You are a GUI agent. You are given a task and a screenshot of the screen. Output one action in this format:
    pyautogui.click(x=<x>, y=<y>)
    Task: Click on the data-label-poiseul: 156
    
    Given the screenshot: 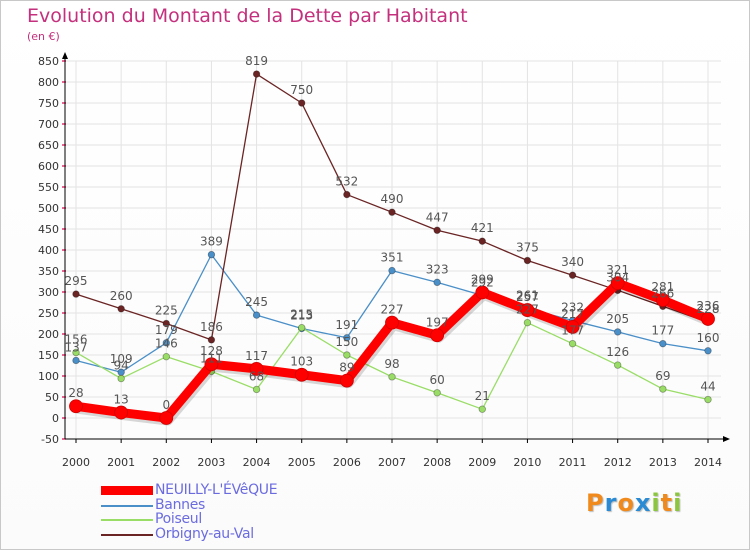 What is the action you would take?
    pyautogui.click(x=76, y=339)
    